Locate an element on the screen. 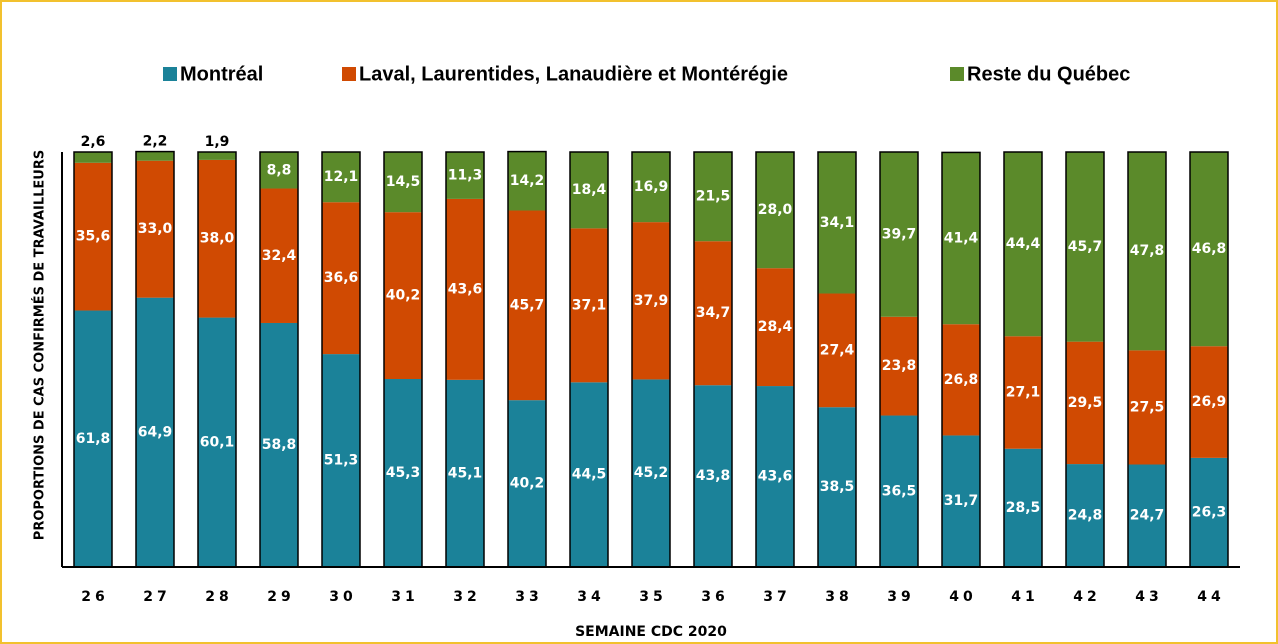 The image size is (1278, 644). data-label: 26,3 is located at coordinates (1209, 512).